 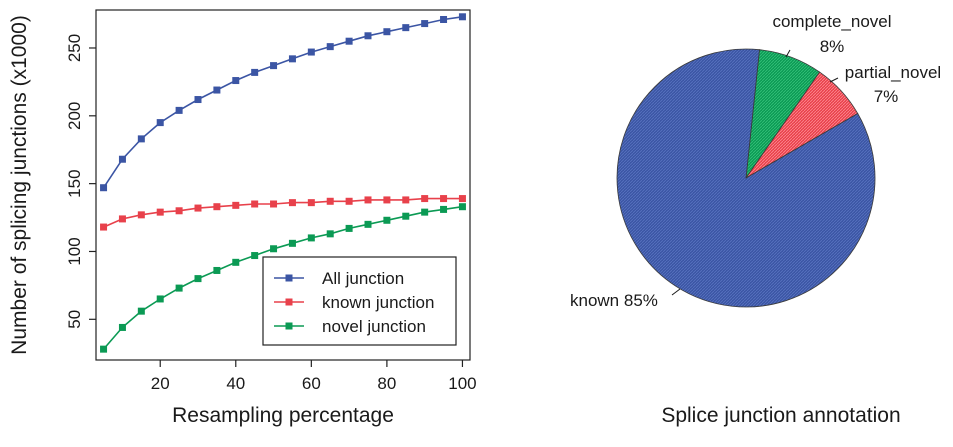 What do you see at coordinates (74, 48) in the screenshot?
I see `y-tick-label: 250` at bounding box center [74, 48].